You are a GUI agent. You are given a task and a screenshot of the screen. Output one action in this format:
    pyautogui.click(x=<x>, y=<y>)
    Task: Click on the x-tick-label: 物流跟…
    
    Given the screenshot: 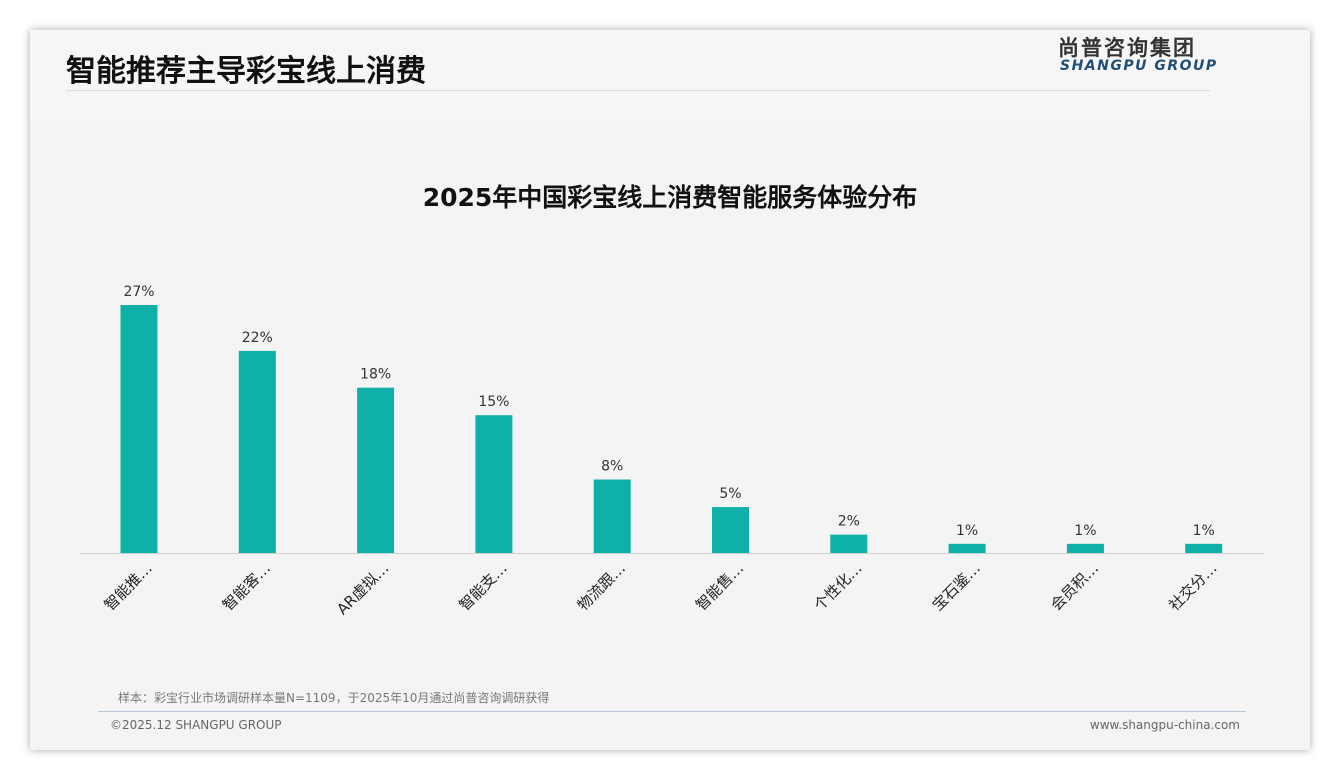 What is the action you would take?
    pyautogui.click(x=601, y=586)
    